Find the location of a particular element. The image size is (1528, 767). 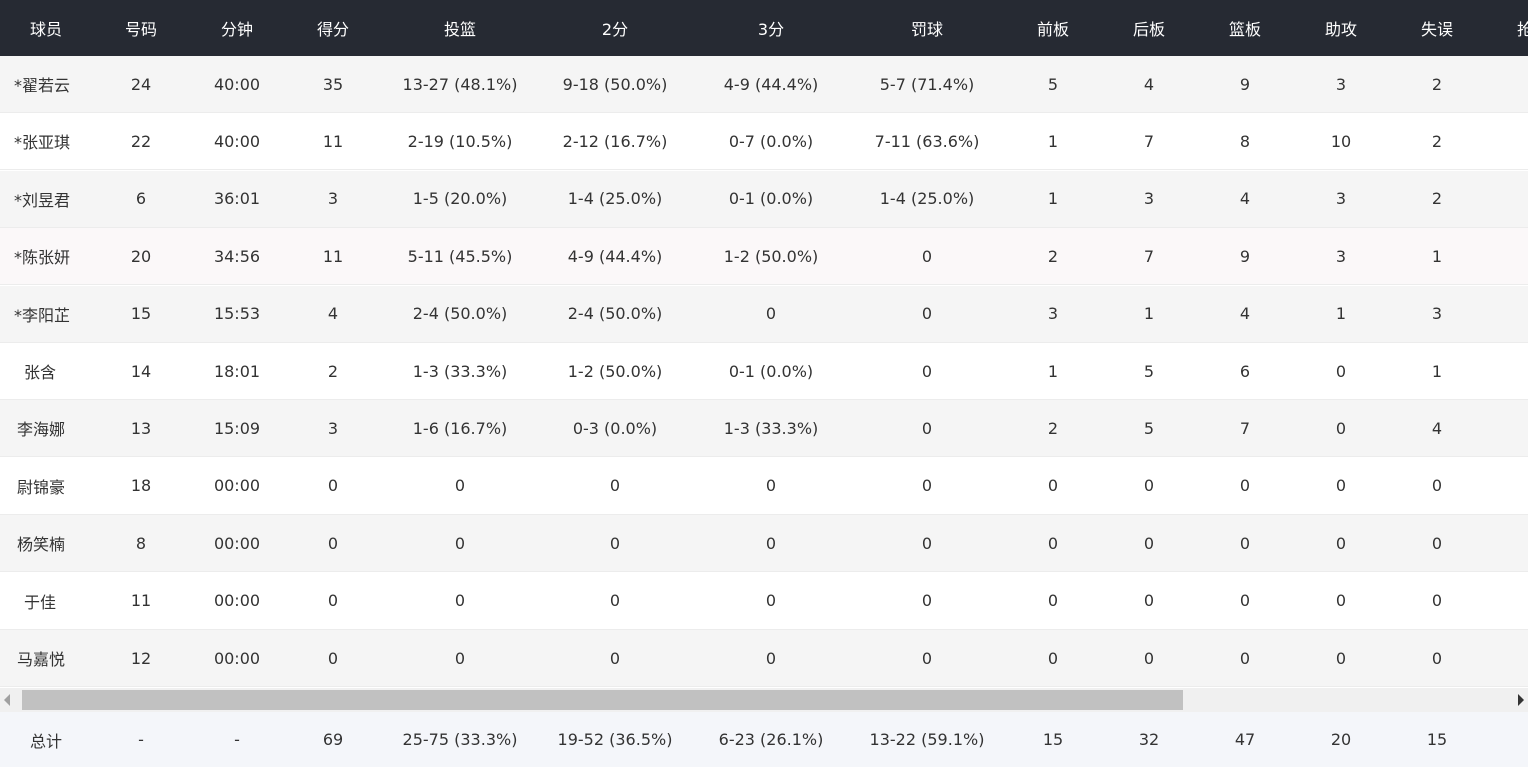

cell-tov: 4 is located at coordinates (1437, 428).